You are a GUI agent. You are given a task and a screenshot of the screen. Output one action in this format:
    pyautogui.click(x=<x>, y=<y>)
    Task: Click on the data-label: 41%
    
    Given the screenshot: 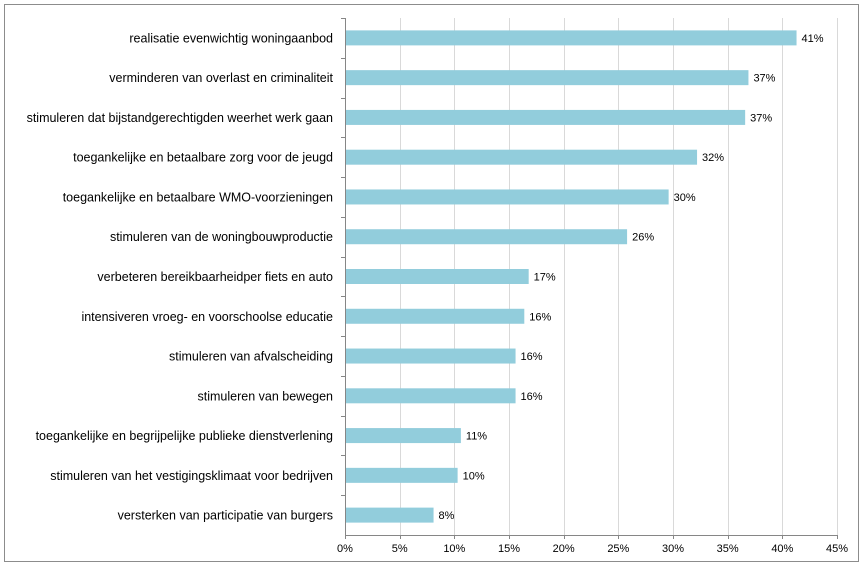 What is the action you would take?
    pyautogui.click(x=813, y=39)
    